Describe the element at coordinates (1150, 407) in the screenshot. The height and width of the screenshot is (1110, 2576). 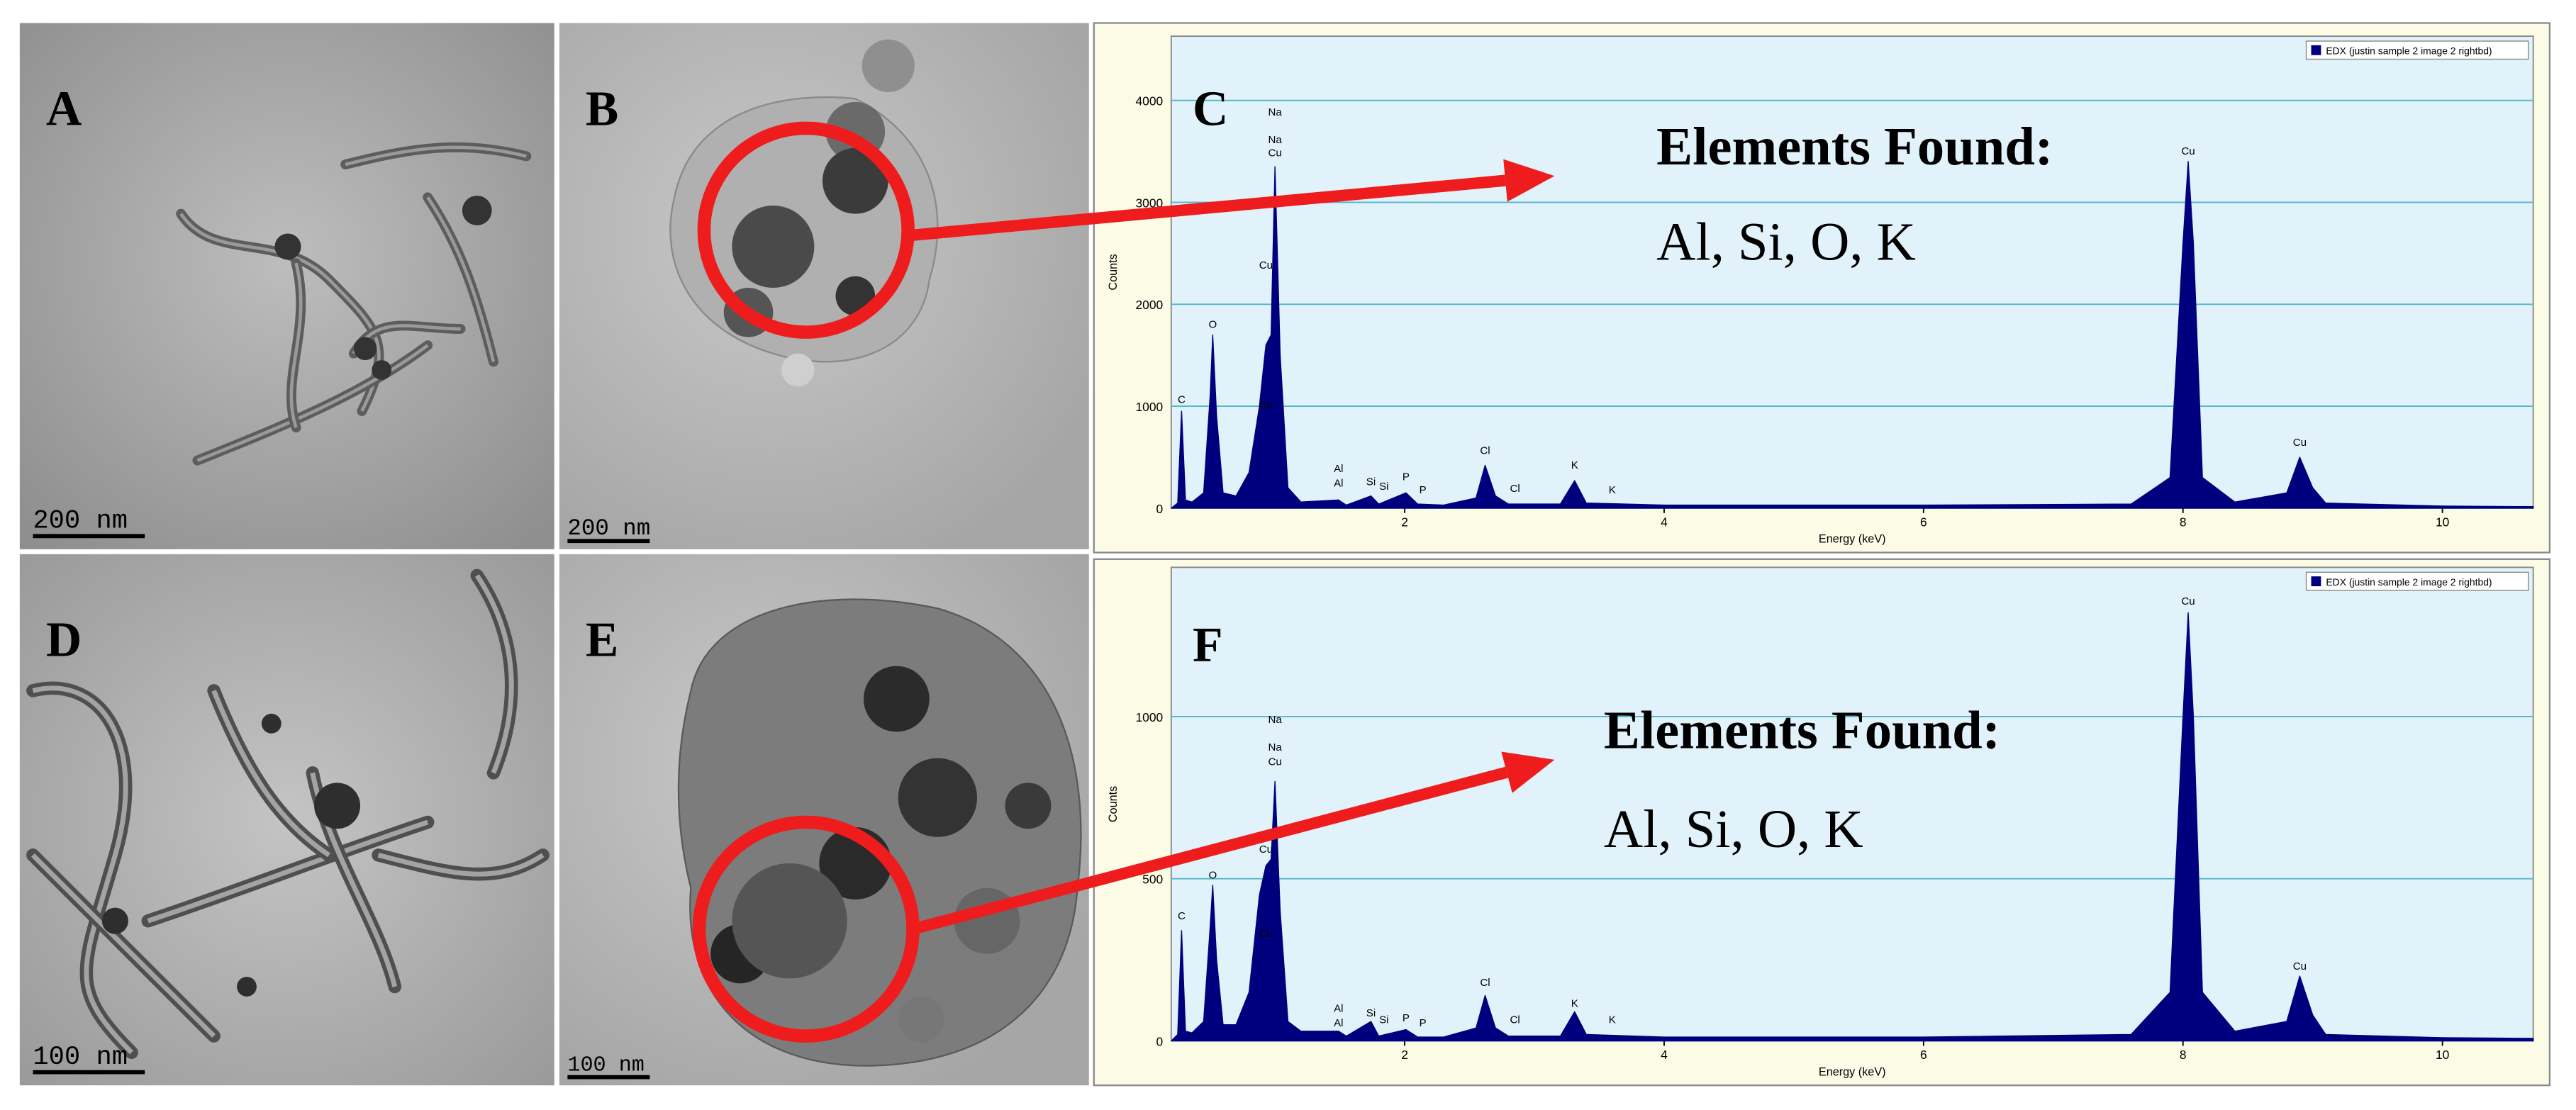
I see `y-tick-label: 1000` at that location.